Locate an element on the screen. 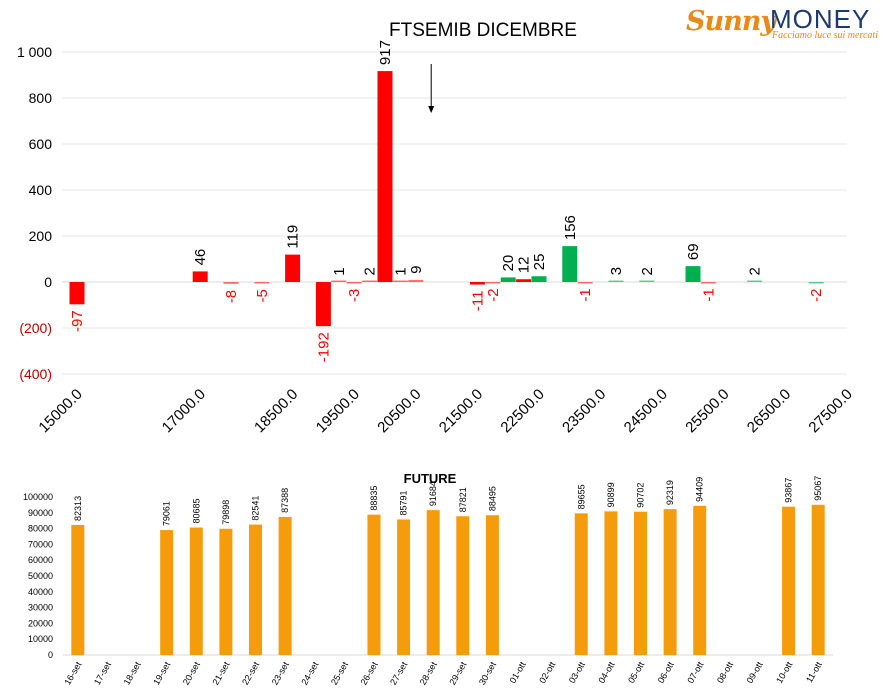 This screenshot has height=700, width=894. bottom-y-tick-label: 100000 is located at coordinates (38, 497).